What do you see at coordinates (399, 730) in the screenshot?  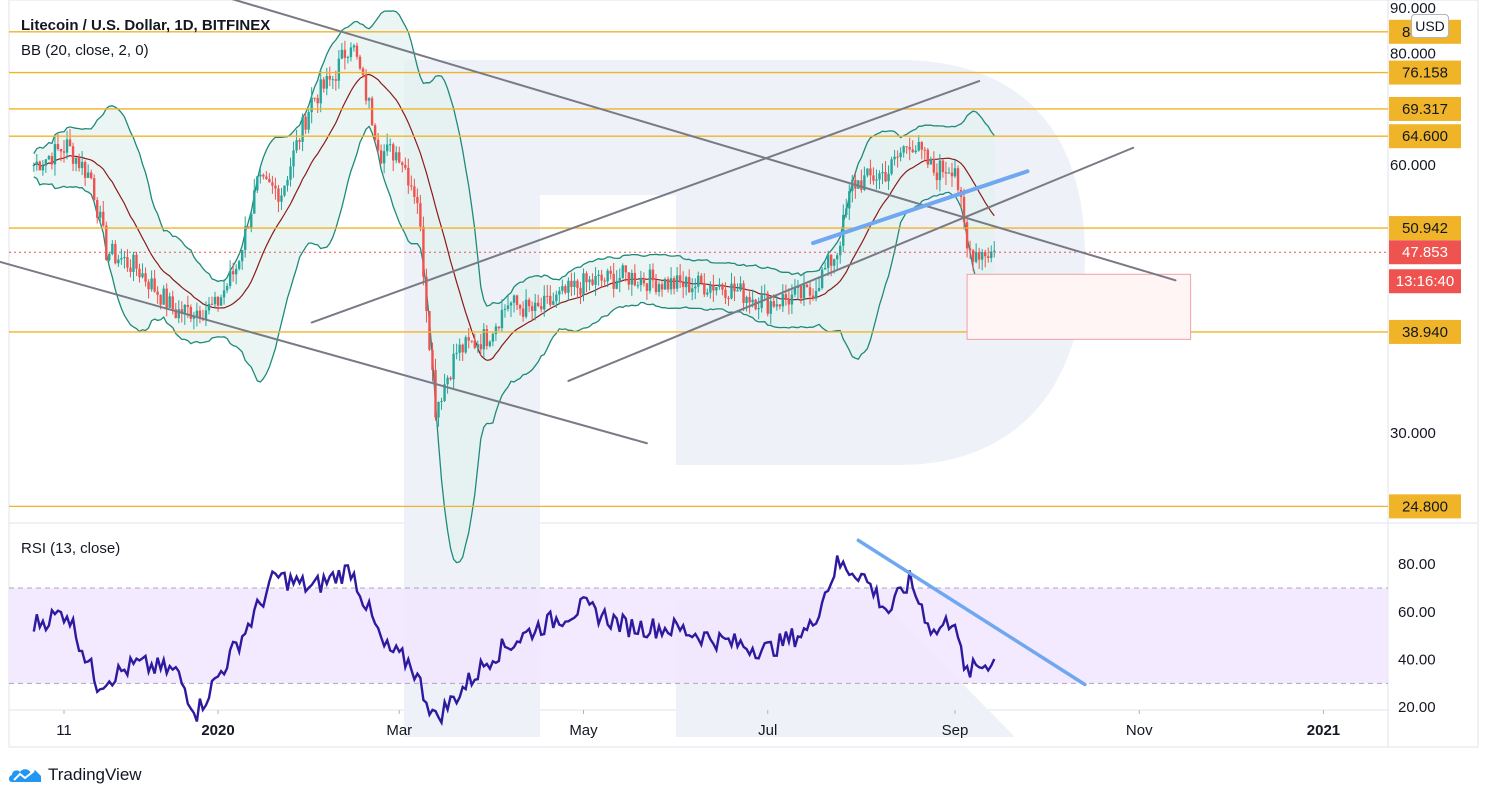 I see `time-tick-label: Mar` at bounding box center [399, 730].